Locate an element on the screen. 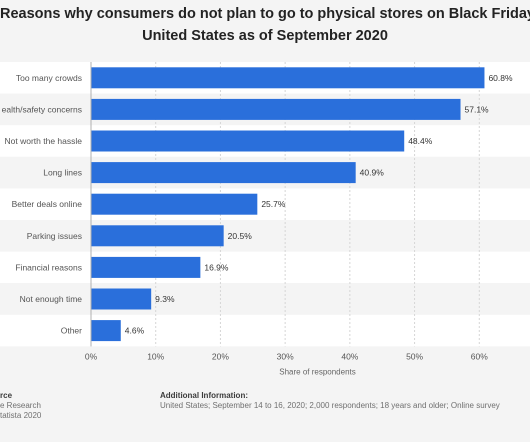 The width and height of the screenshot is (530, 442). category-label: Financial reasons is located at coordinates (48, 267).